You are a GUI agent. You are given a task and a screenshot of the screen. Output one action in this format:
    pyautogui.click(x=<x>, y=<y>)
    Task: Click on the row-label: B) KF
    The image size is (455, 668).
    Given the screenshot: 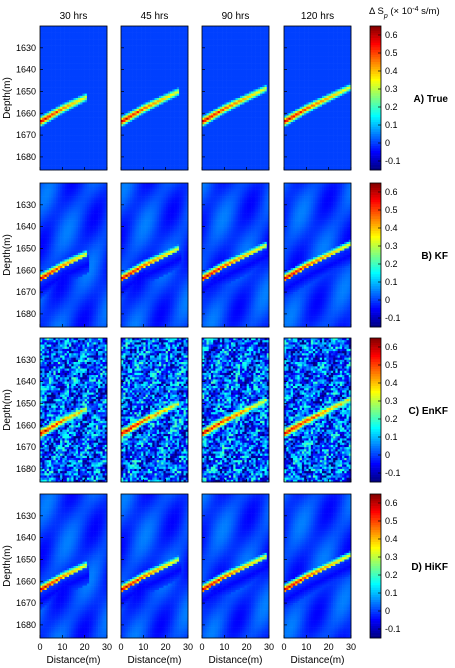 What is the action you would take?
    pyautogui.click(x=434, y=256)
    